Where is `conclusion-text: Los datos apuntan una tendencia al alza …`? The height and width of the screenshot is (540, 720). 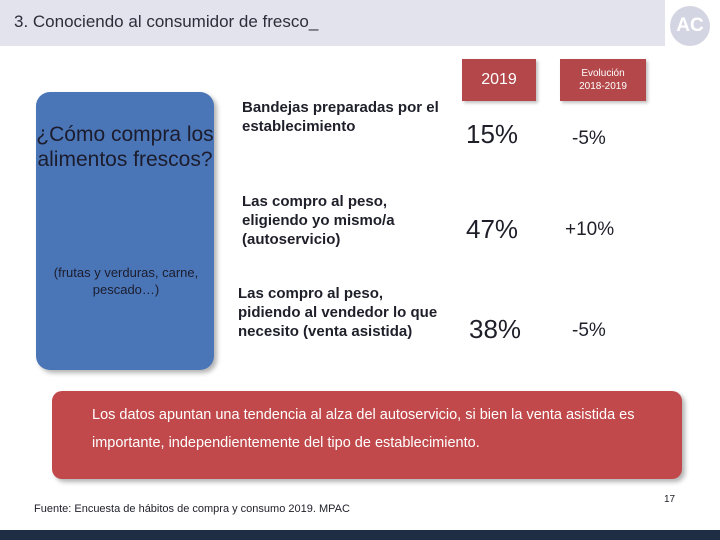 conclusion-text: Los datos apuntan una tendencia al alza … is located at coordinates (363, 429).